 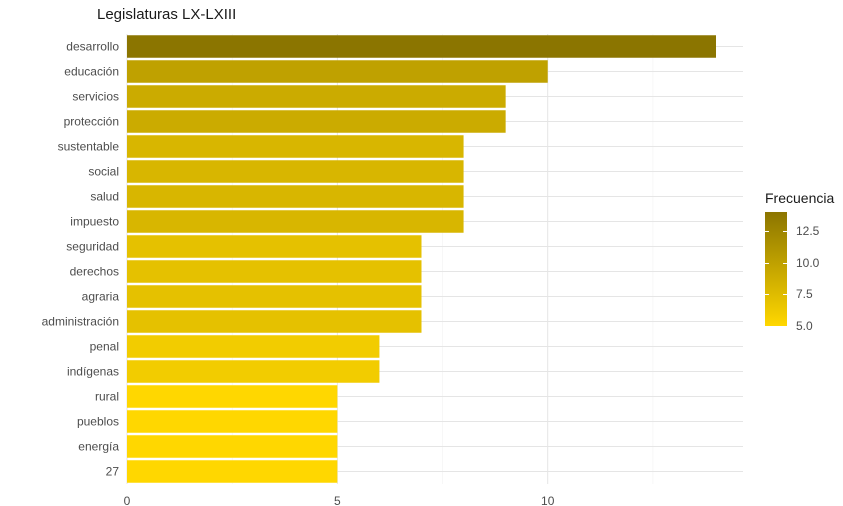 I want to click on bar-social, so click(x=295, y=171).